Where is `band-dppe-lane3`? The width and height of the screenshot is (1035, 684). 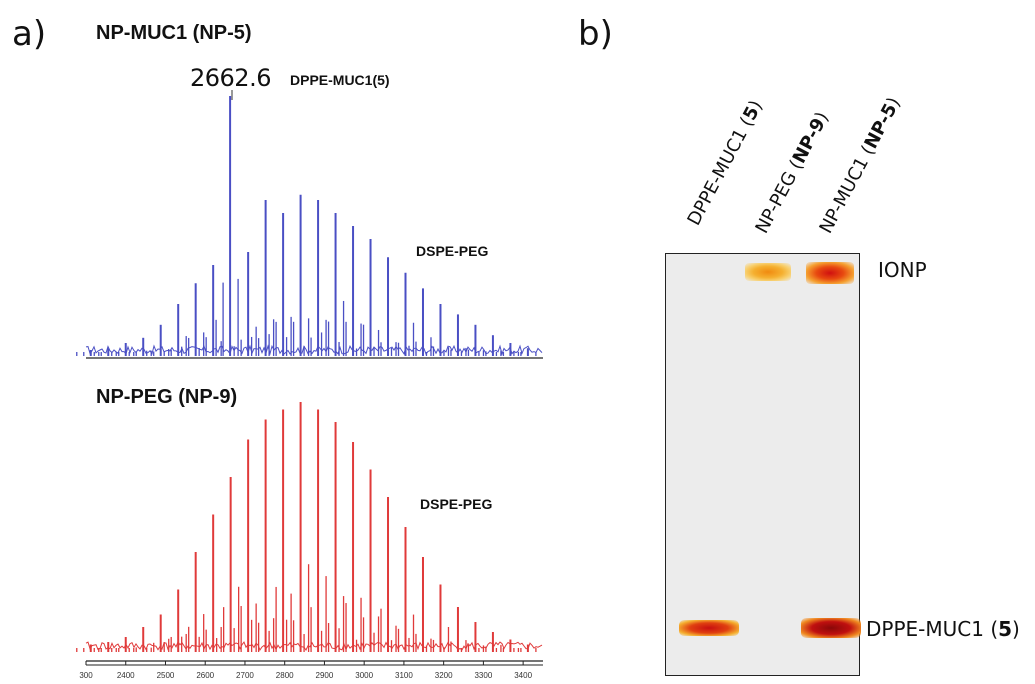 band-dppe-lane3 is located at coordinates (831, 628).